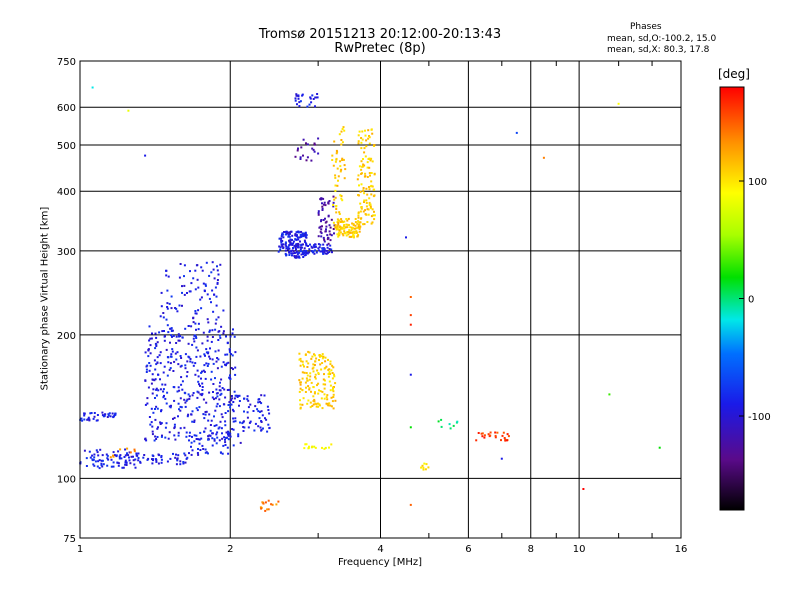  Describe the element at coordinates (380, 549) in the screenshot. I see `x-tick-label: 4` at that location.